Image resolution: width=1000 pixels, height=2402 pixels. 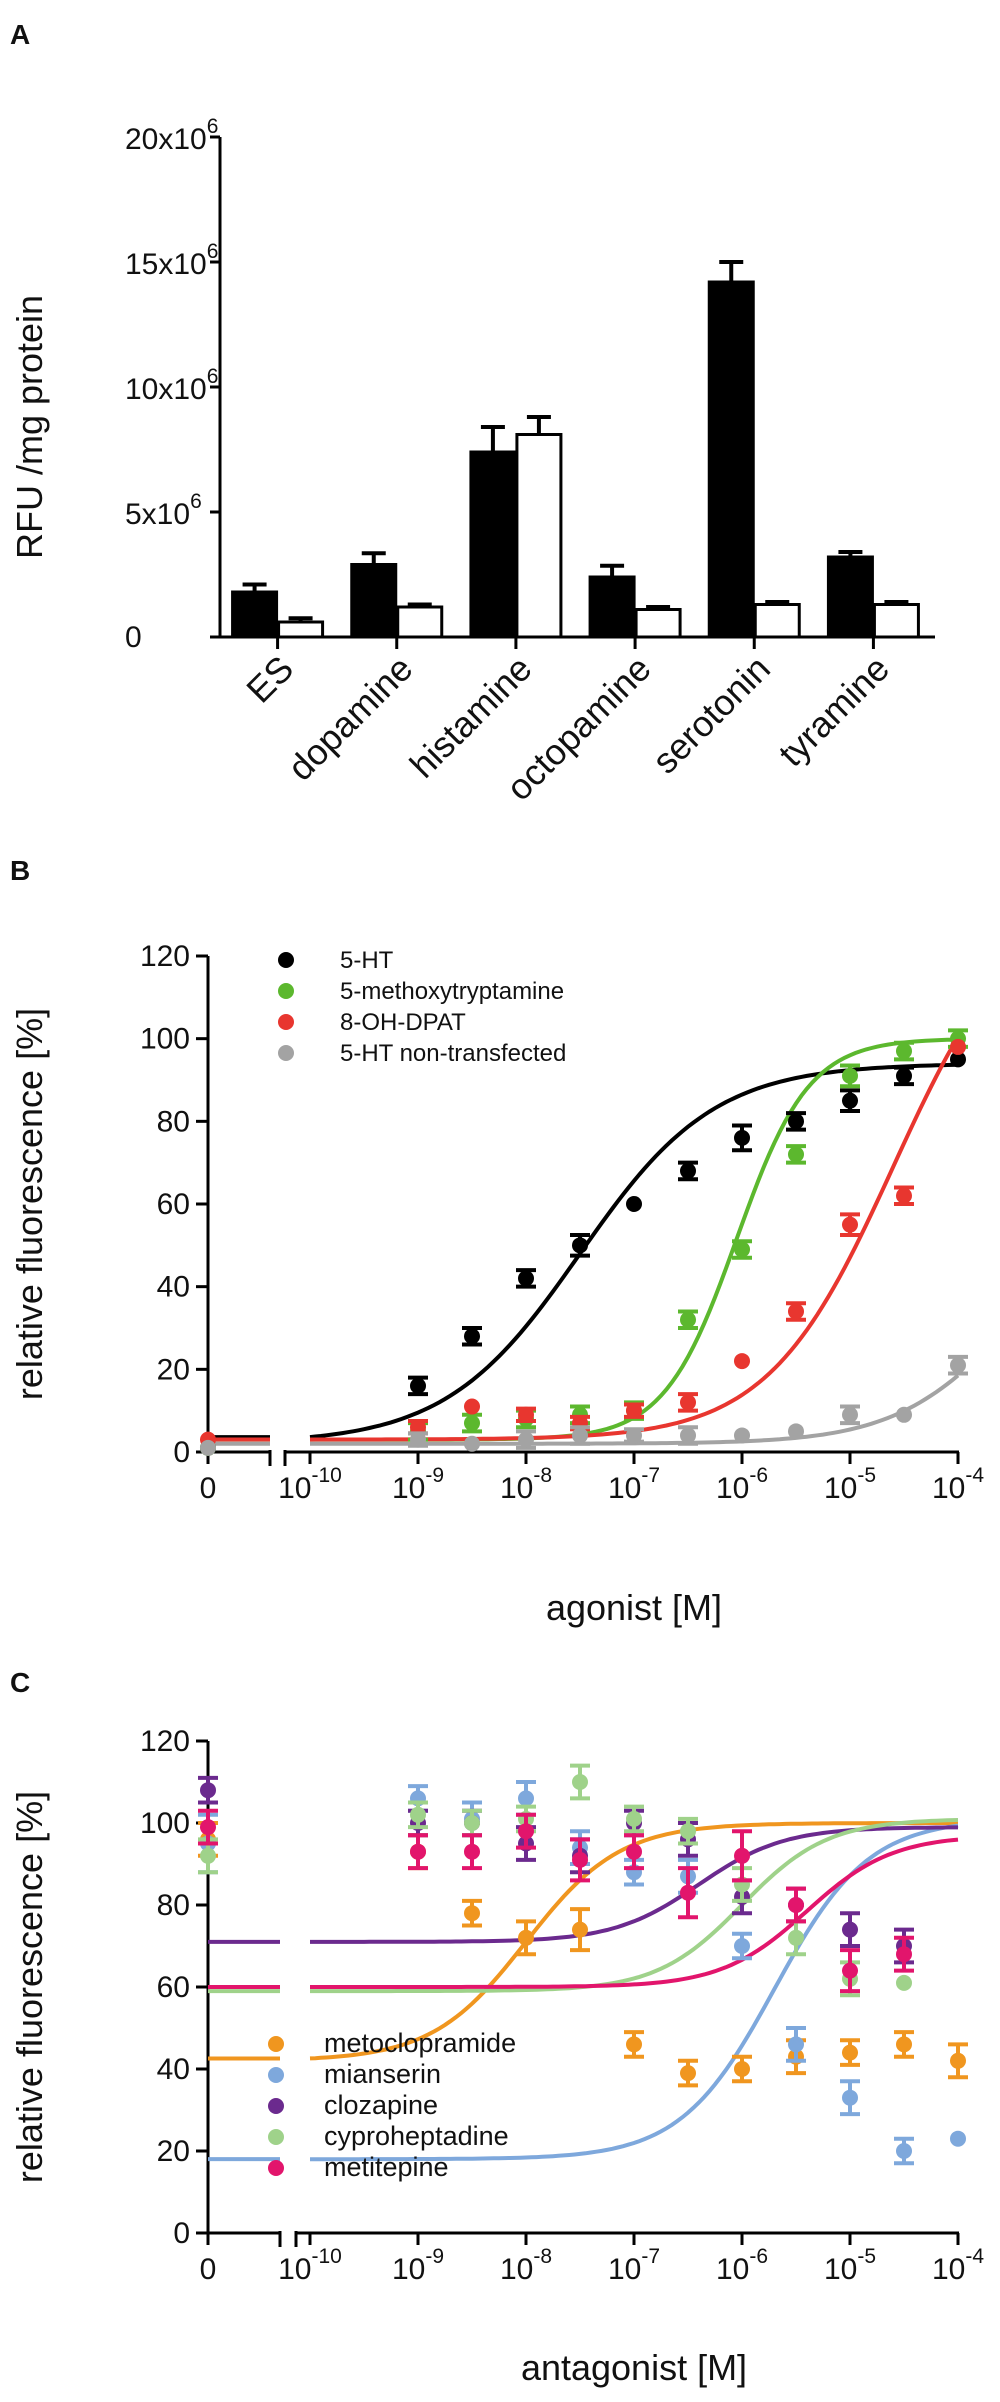 What do you see at coordinates (526, 1484) in the screenshot?
I see `x-tick-label: 10⁻⁸` at bounding box center [526, 1484].